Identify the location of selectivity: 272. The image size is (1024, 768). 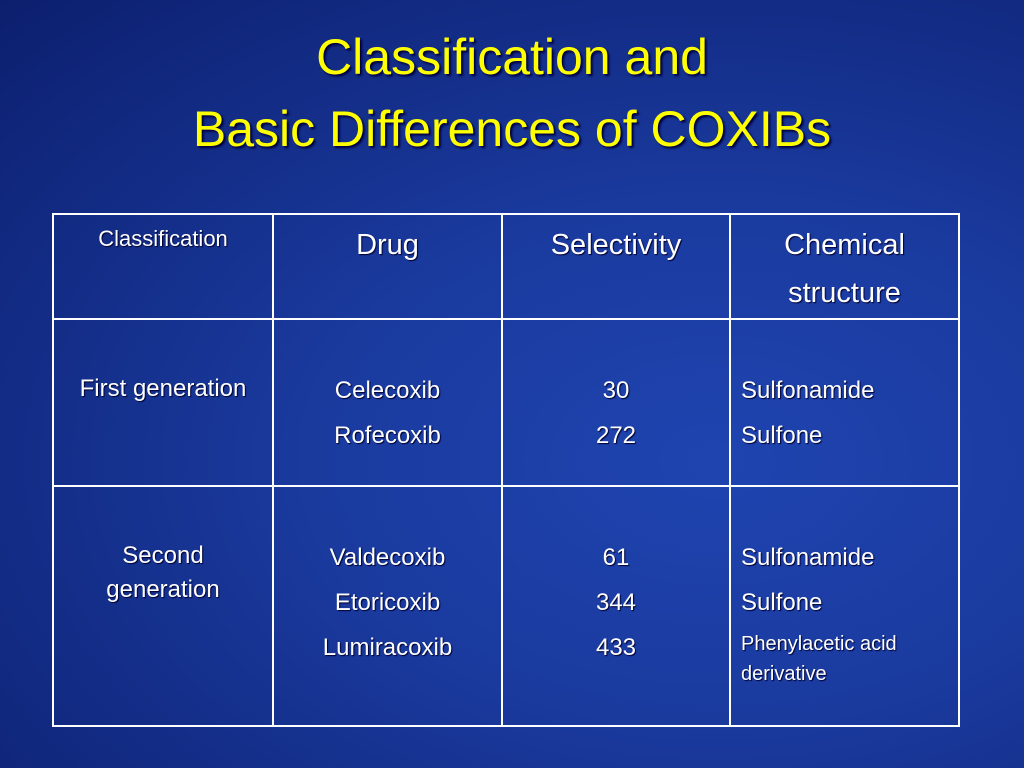
(616, 435).